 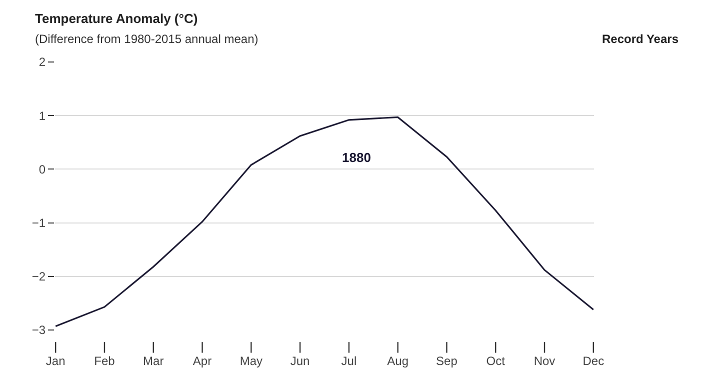 What do you see at coordinates (398, 361) in the screenshot?
I see `x-tick-label: Aug` at bounding box center [398, 361].